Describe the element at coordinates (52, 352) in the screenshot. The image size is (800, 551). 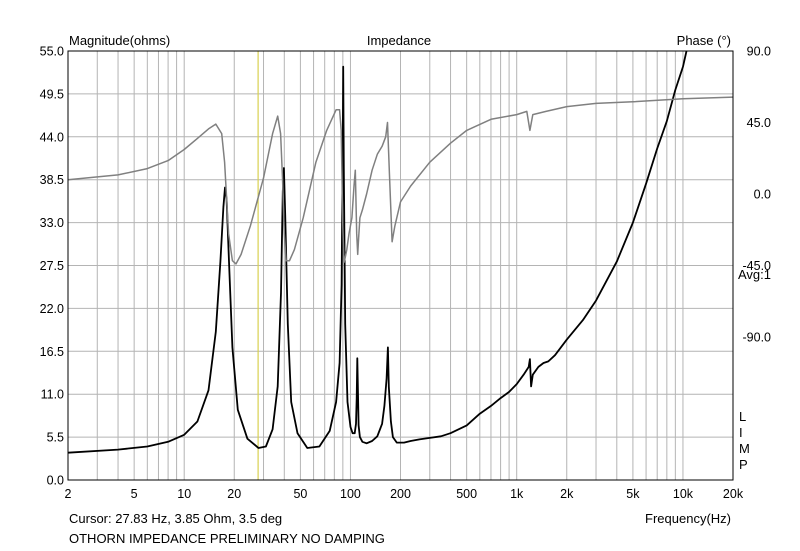
I see `y-left-tick-label: 16.5` at that location.